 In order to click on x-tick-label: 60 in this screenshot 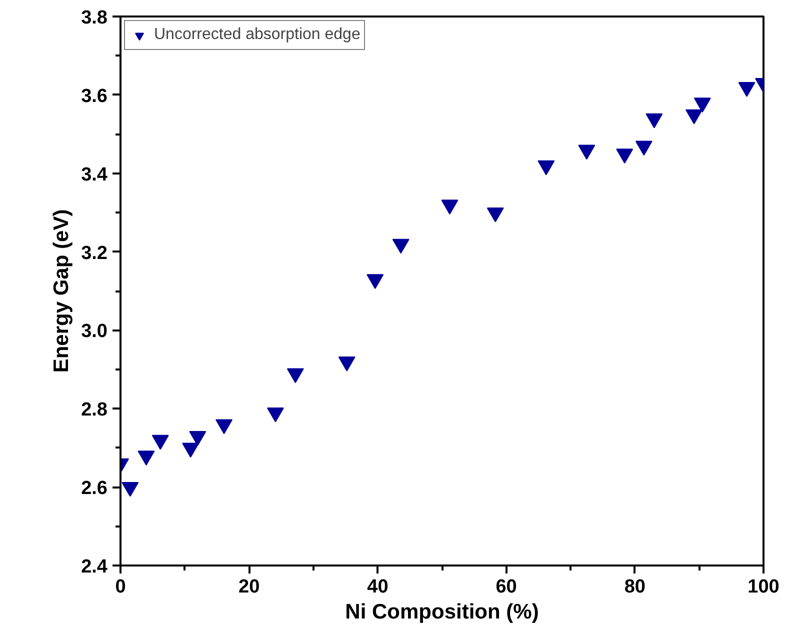, I will do `click(506, 587)`.